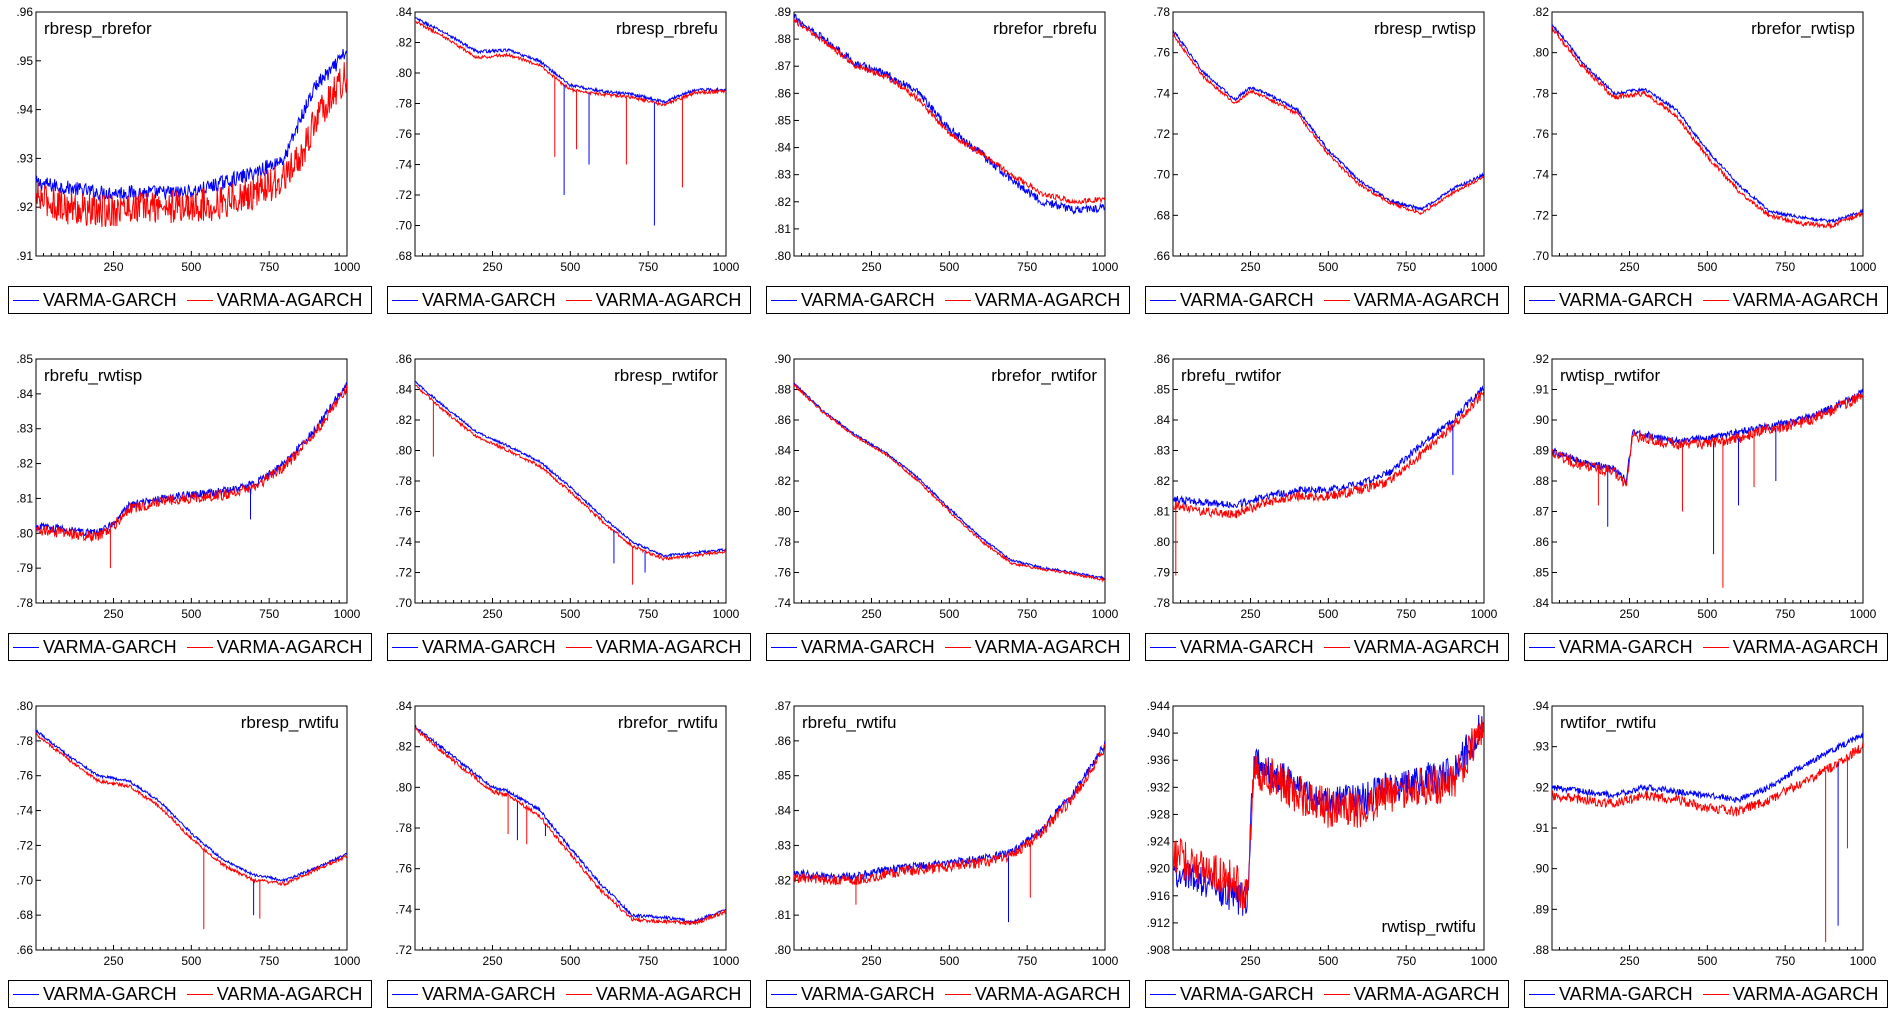 The image size is (1896, 1032). Describe the element at coordinates (1231, 375) in the screenshot. I see `chart-title: rbrefu_rwtifor` at that location.